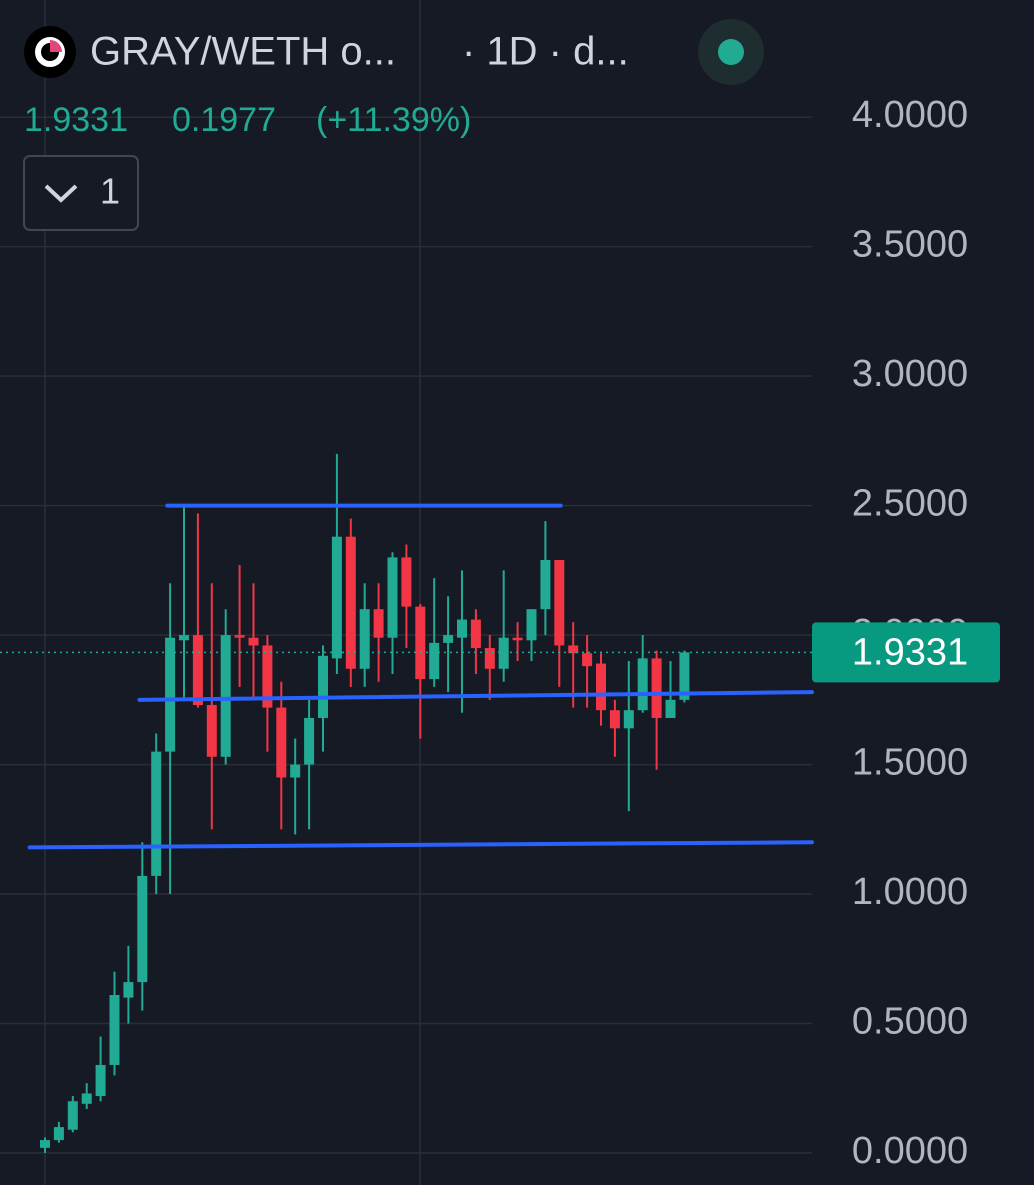 The height and width of the screenshot is (1185, 1034). Describe the element at coordinates (910, 504) in the screenshot. I see `y-tick-label: 2.5000` at that location.